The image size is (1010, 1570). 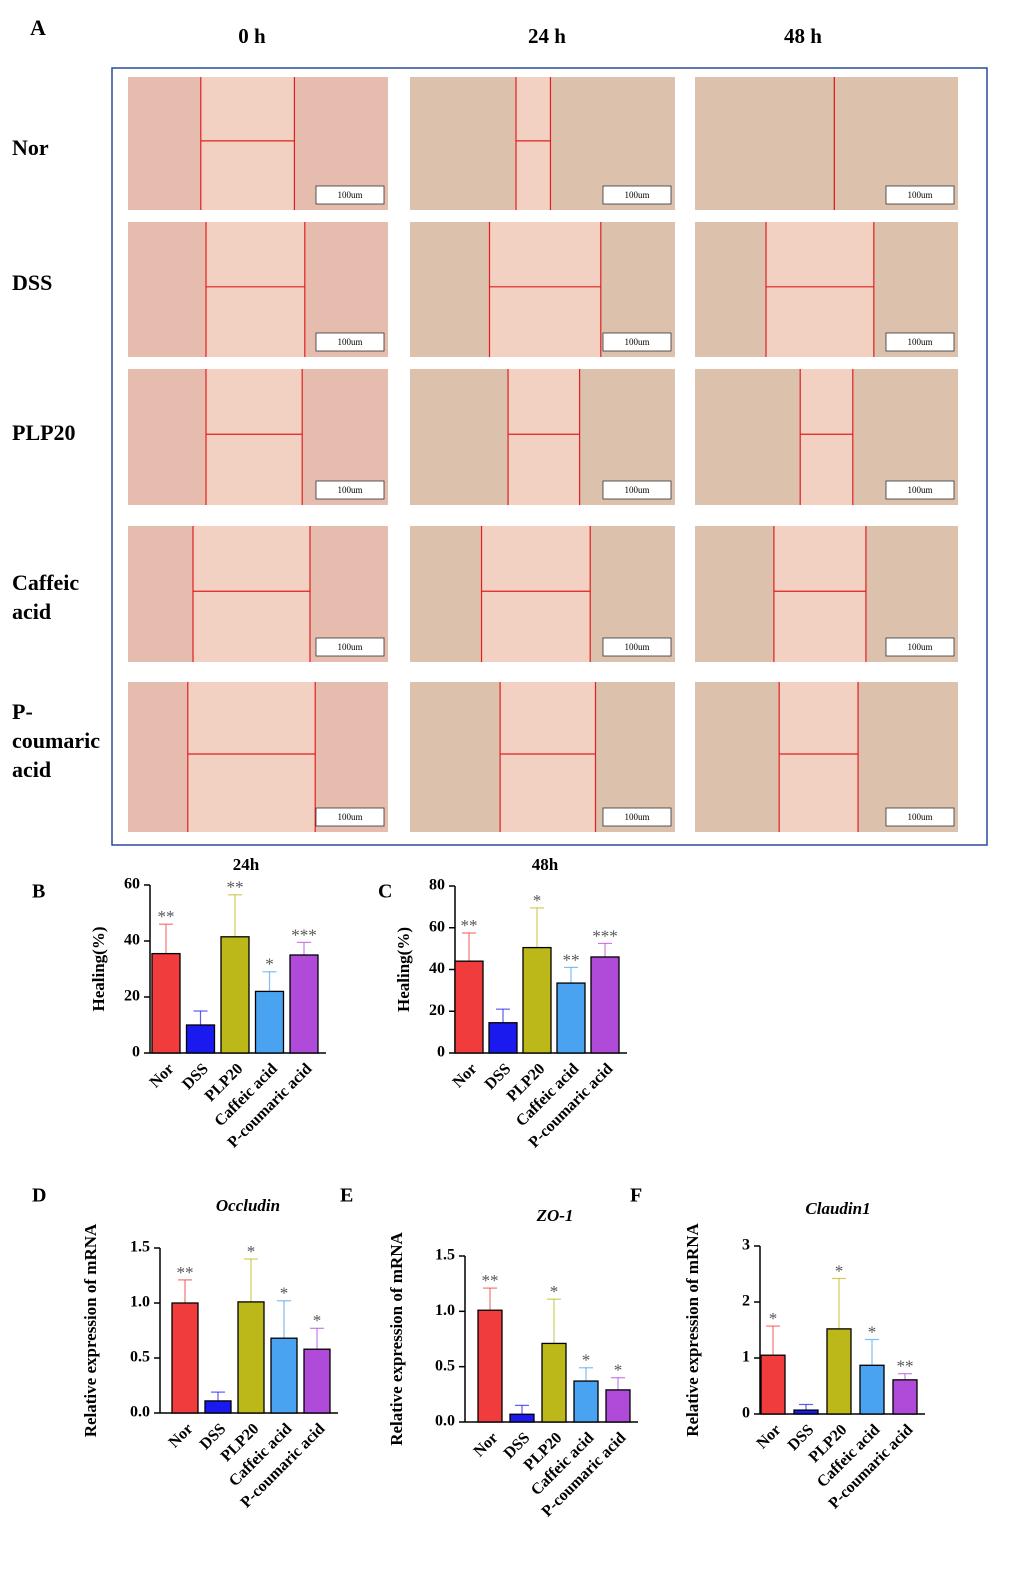 What do you see at coordinates (132, 884) in the screenshot?
I see `y-tick-label: 60` at bounding box center [132, 884].